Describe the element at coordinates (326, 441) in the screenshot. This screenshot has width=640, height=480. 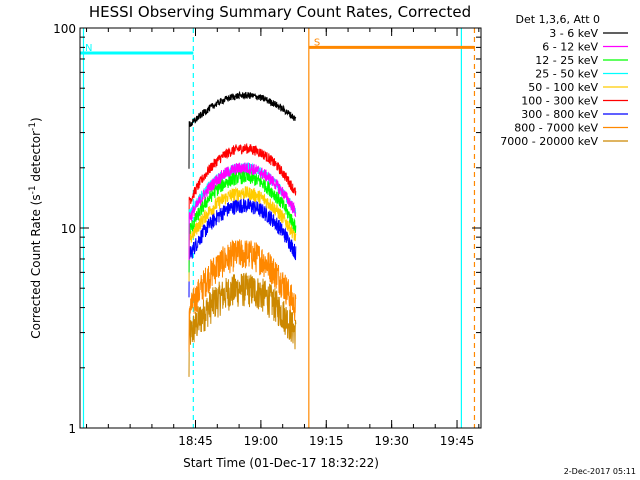
I see `x-tick-label: 19:15` at that location.